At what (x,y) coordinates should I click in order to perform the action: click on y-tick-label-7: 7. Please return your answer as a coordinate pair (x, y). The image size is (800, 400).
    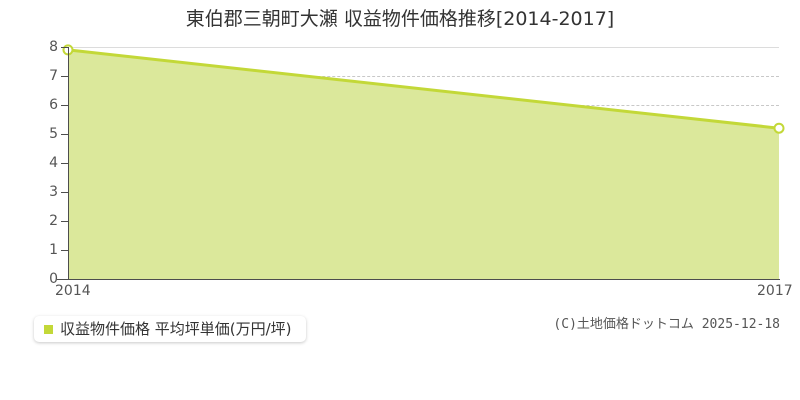
    Looking at the image, I should click on (53, 76).